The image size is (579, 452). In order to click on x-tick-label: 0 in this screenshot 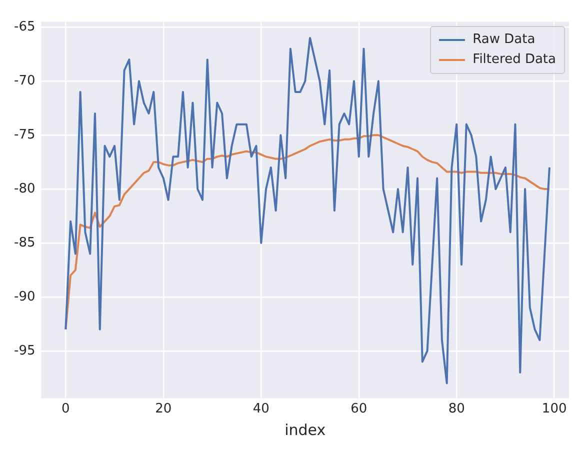, I will do `click(66, 409)`.